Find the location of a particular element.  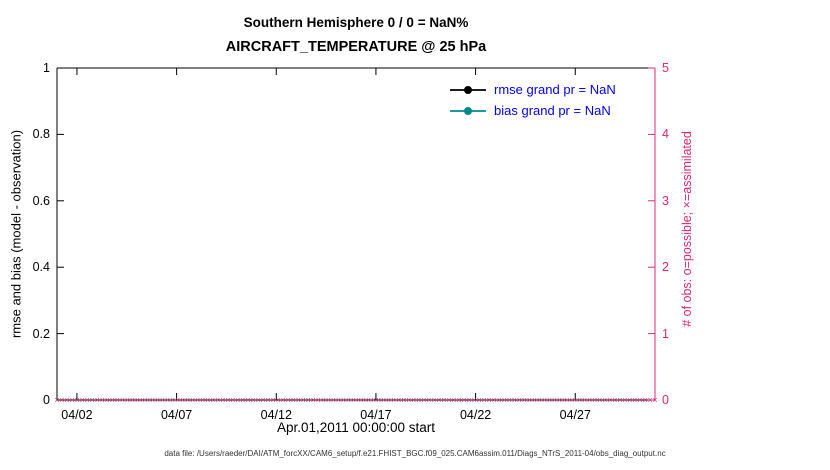

rmse-legend-marker is located at coordinates (468, 89).